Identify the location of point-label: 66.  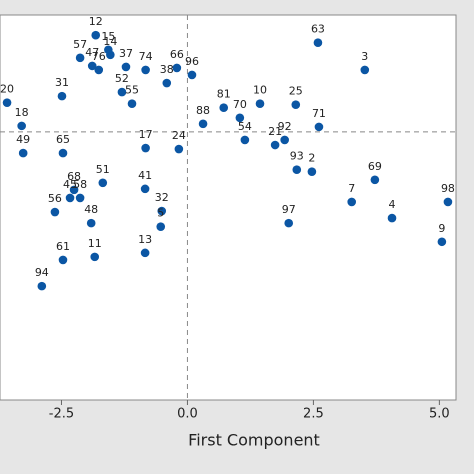
(177, 54).